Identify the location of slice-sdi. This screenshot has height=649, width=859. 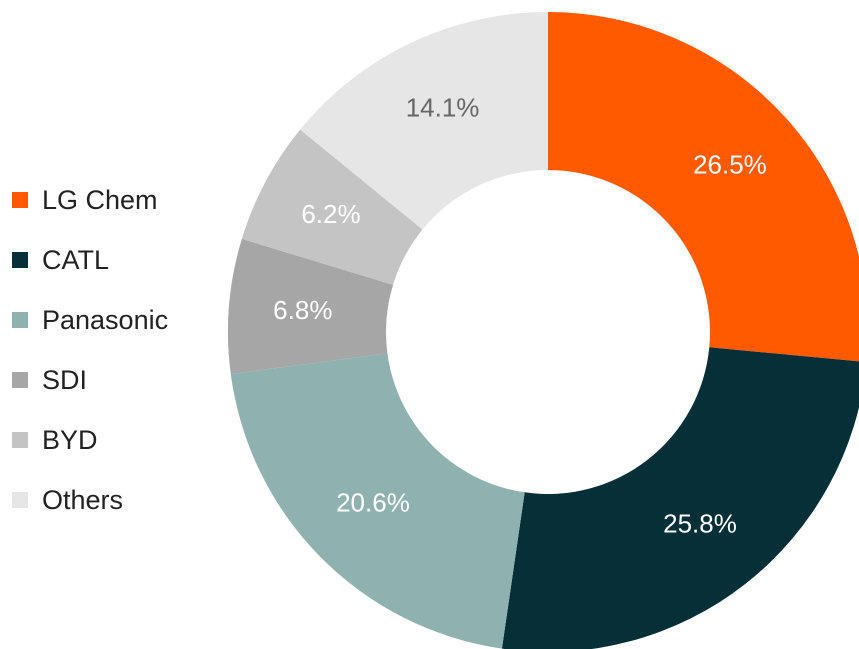
(311, 306).